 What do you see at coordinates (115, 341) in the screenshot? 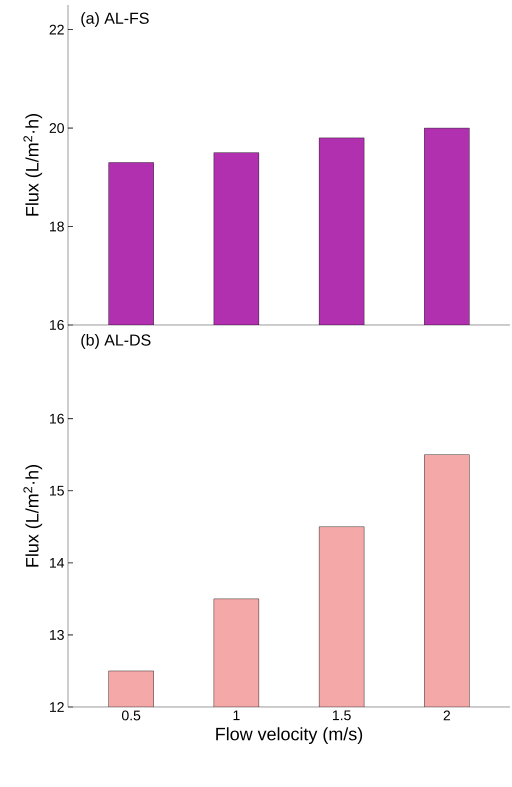
I see `text: (b) AL-DS` at bounding box center [115, 341].